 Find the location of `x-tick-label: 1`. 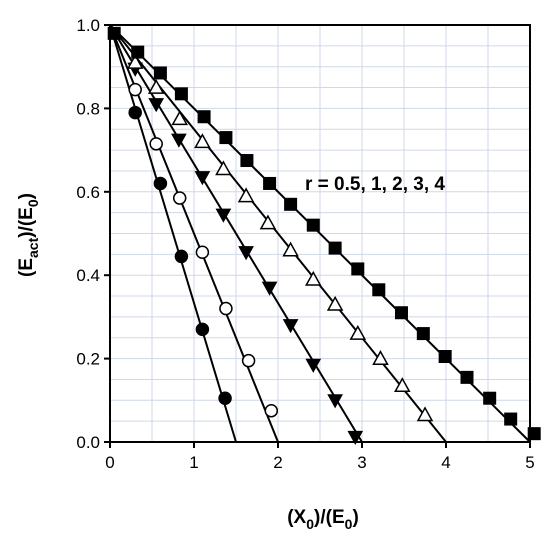

x-tick-label: 1 is located at coordinates (193, 462).